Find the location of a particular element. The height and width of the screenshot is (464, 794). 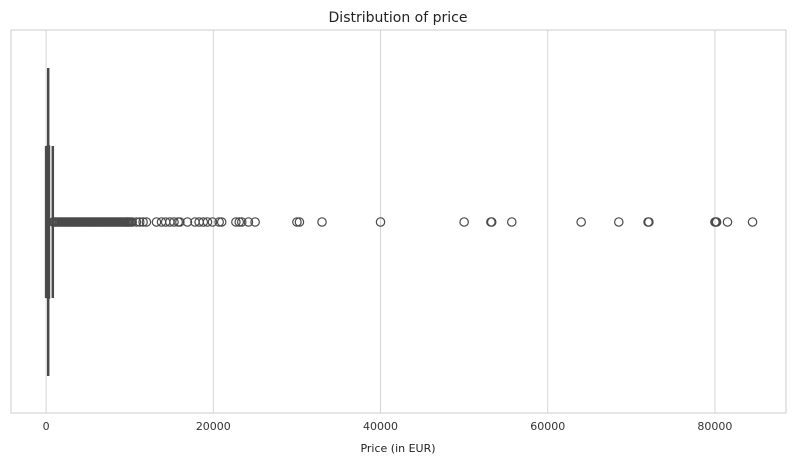

x-tick-label: 80000 is located at coordinates (714, 426).